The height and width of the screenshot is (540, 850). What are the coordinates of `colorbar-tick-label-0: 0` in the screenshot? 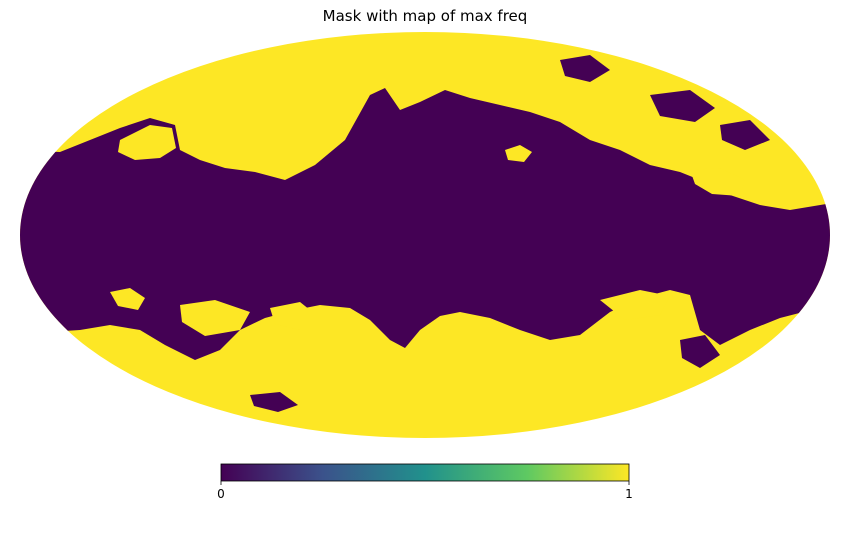 It's located at (221, 494).